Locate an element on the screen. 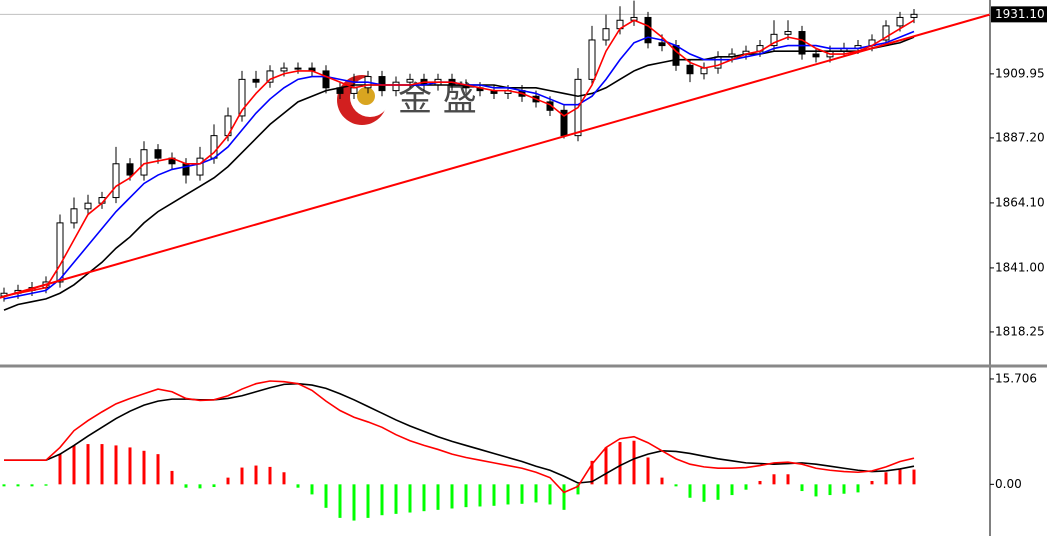 The image size is (1047, 536). y-tick-label: 1841.00 is located at coordinates (1020, 267).